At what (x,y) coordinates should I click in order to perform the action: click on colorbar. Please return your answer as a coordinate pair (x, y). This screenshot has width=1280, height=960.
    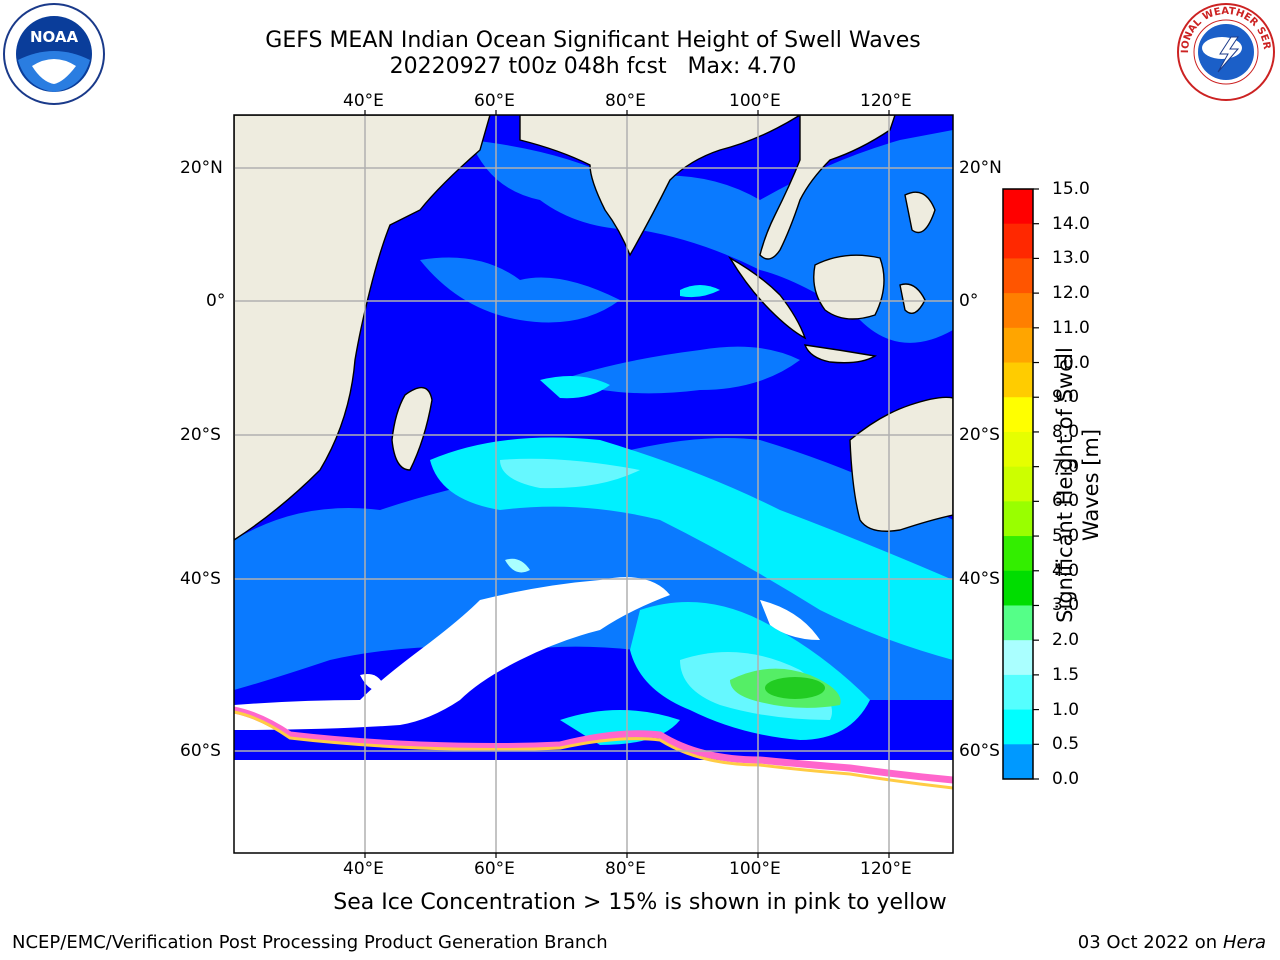
    Looking at the image, I should click on (1021, 484).